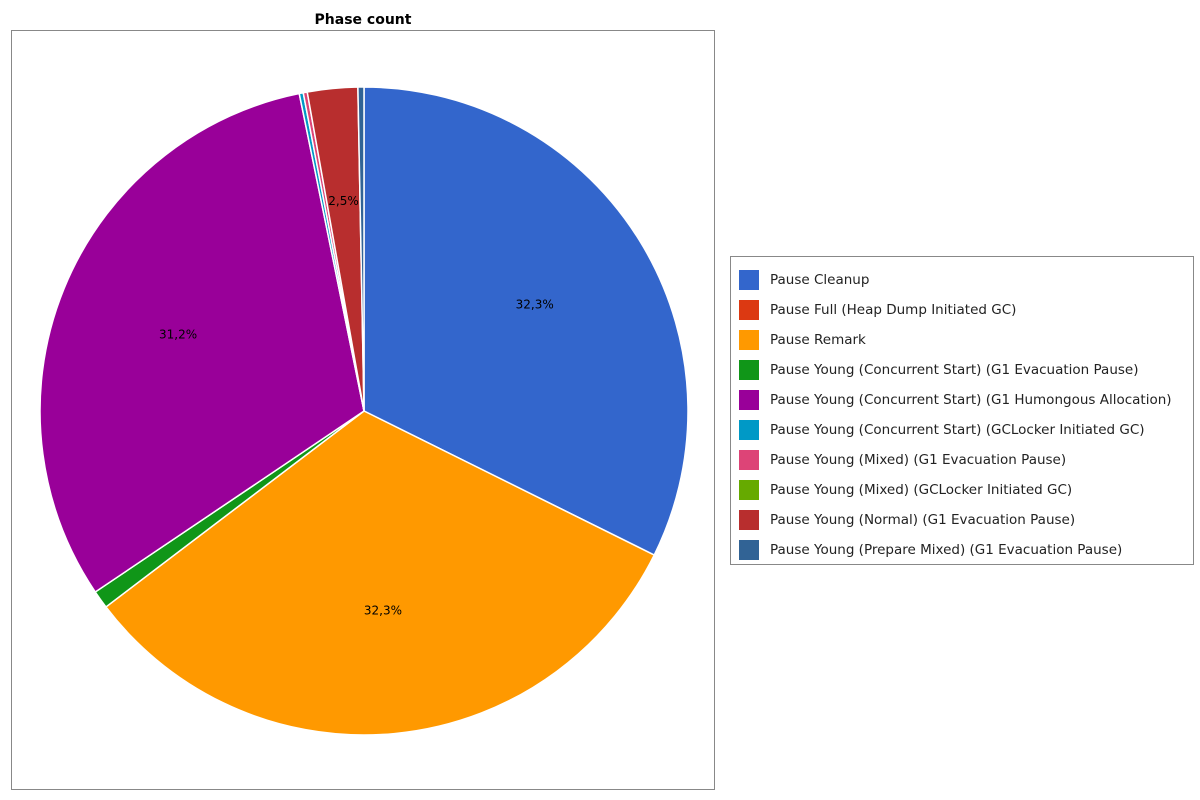 The width and height of the screenshot is (1200, 800). Describe the element at coordinates (893, 310) in the screenshot. I see `legend-label: Pause Full (Heap Dump Initiated GC)` at that location.